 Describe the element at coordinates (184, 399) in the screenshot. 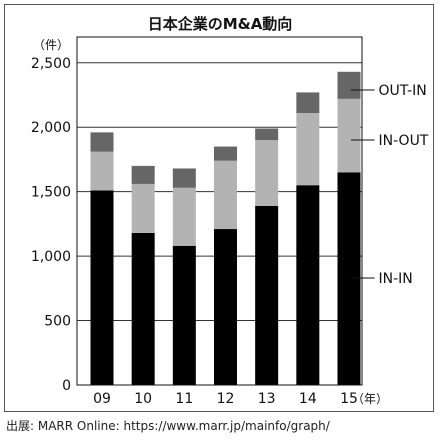

I see `x-tick-label: 11` at that location.